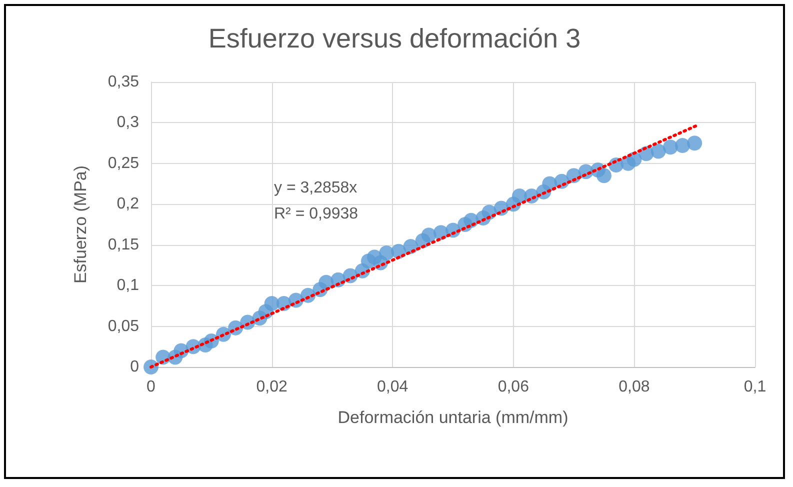  Describe the element at coordinates (634, 387) in the screenshot. I see `x-tick-label: 0,08` at that location.